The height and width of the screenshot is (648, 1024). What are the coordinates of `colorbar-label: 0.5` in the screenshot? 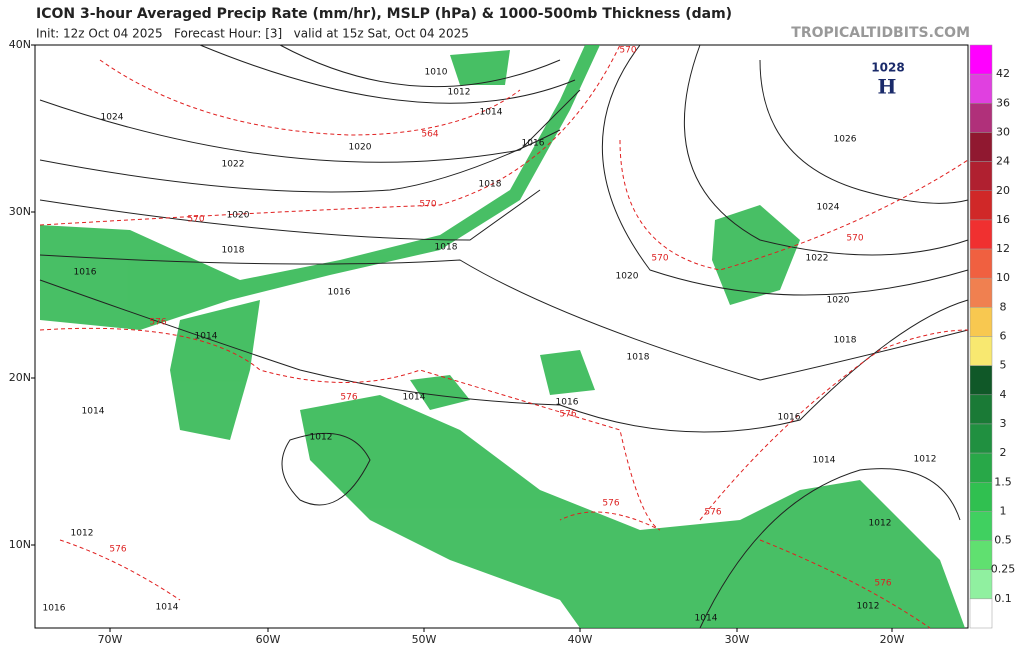 It's located at (1003, 540).